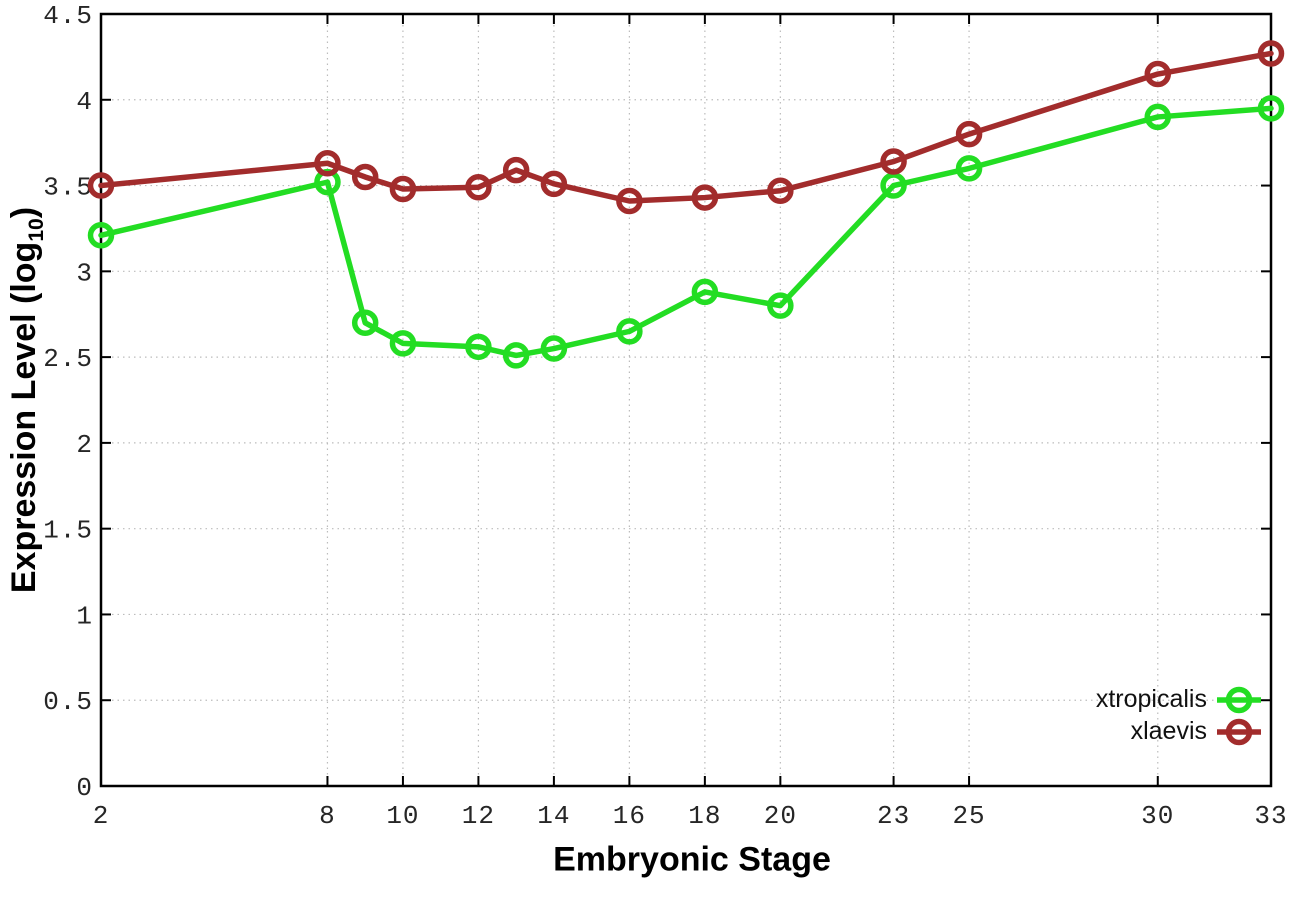 The height and width of the screenshot is (907, 1296). I want to click on y-tick-label: 4.5, so click(68, 16).